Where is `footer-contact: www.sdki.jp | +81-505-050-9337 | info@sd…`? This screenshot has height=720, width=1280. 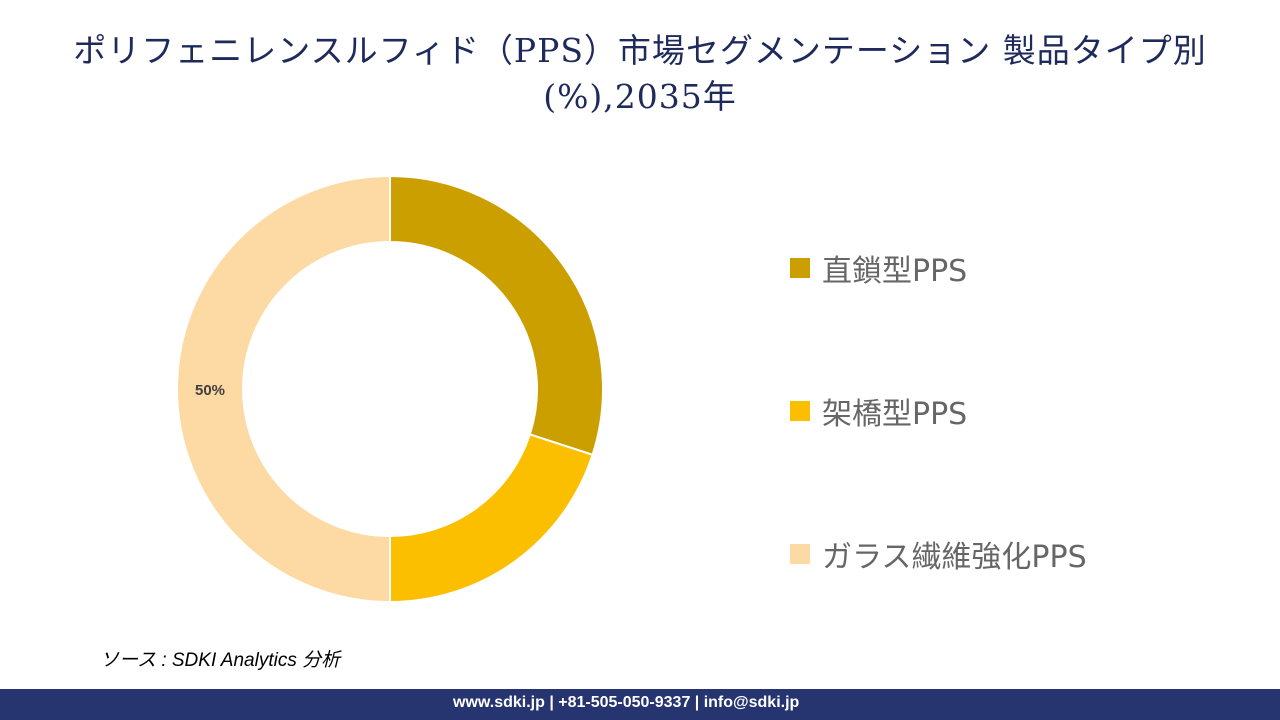
footer-contact: www.sdki.jp | +81-505-050-9337 | info@sd… is located at coordinates (626, 702).